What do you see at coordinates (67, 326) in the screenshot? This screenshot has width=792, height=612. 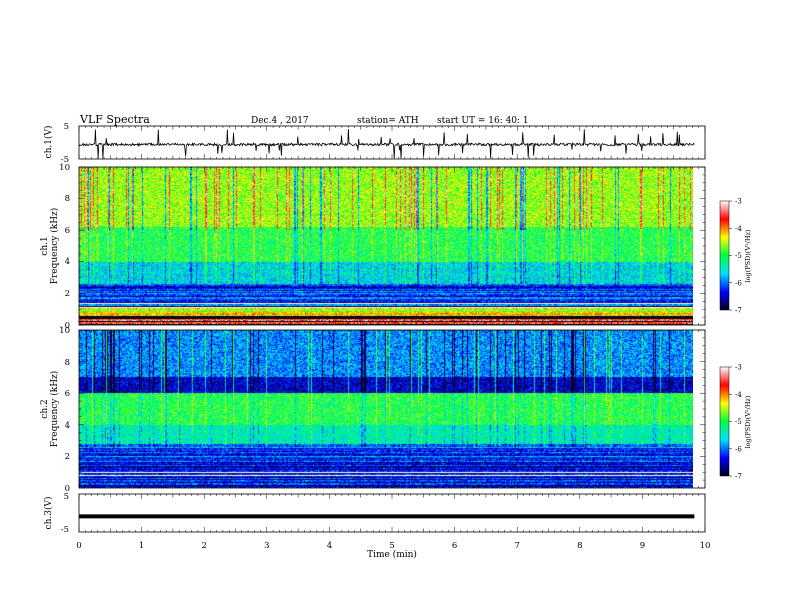 I see `ch1-ytick-0: 0` at bounding box center [67, 326].